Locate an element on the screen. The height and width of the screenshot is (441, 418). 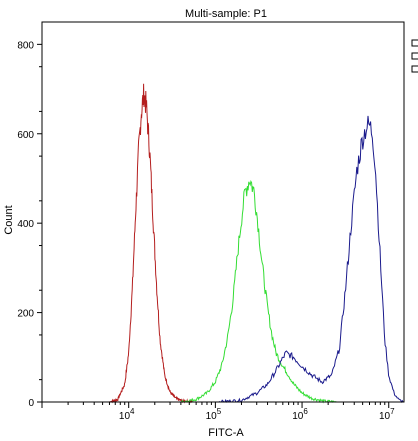
legend-markers is located at coordinates (414, 56).